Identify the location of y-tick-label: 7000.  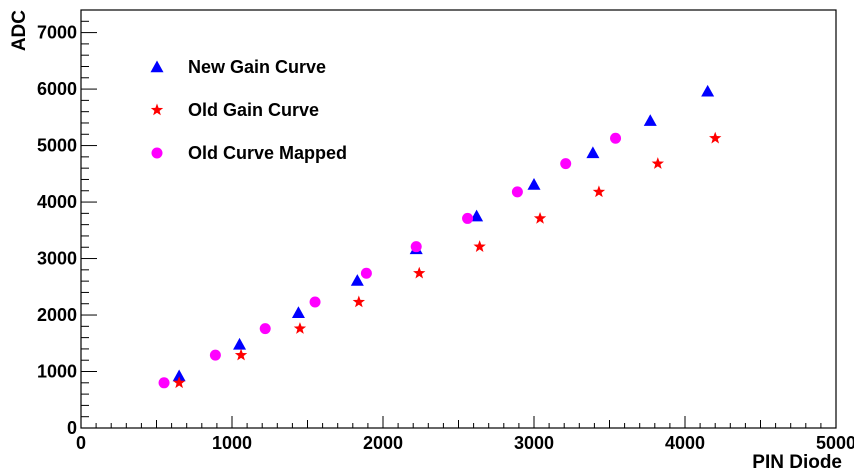
(57, 33).